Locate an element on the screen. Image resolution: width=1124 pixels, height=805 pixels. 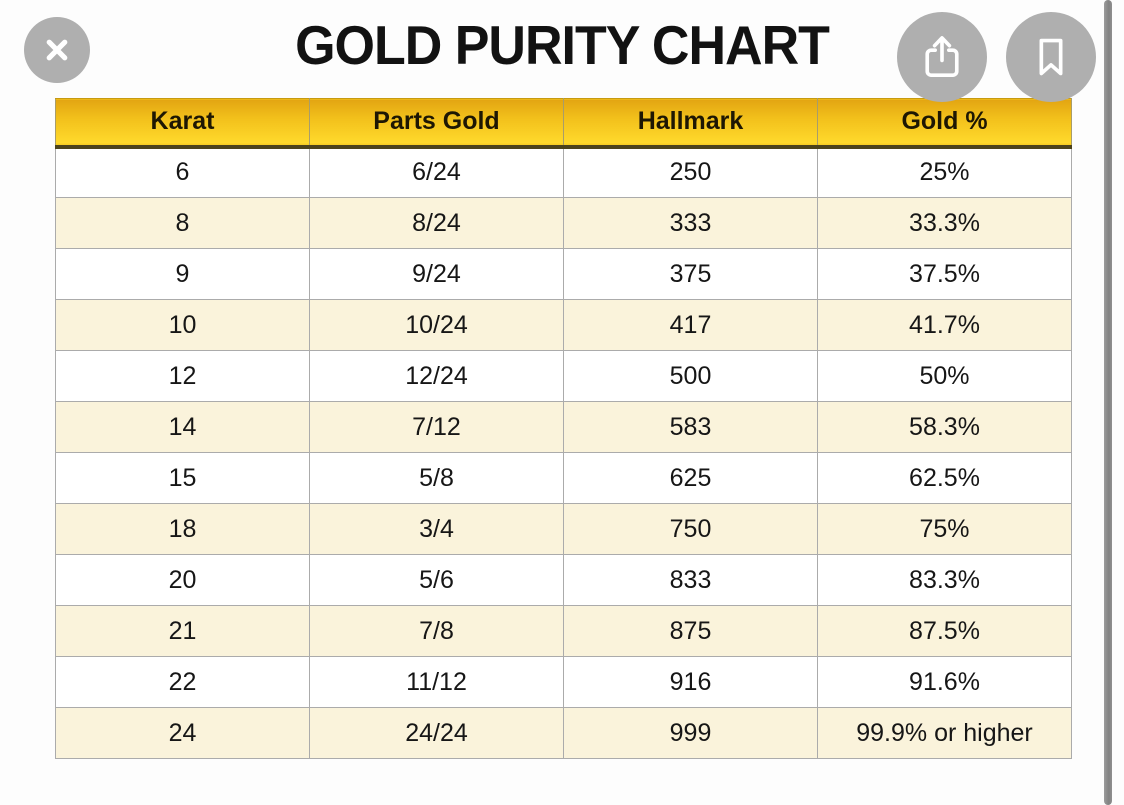
column-header-karat: Karat is located at coordinates (182, 123).